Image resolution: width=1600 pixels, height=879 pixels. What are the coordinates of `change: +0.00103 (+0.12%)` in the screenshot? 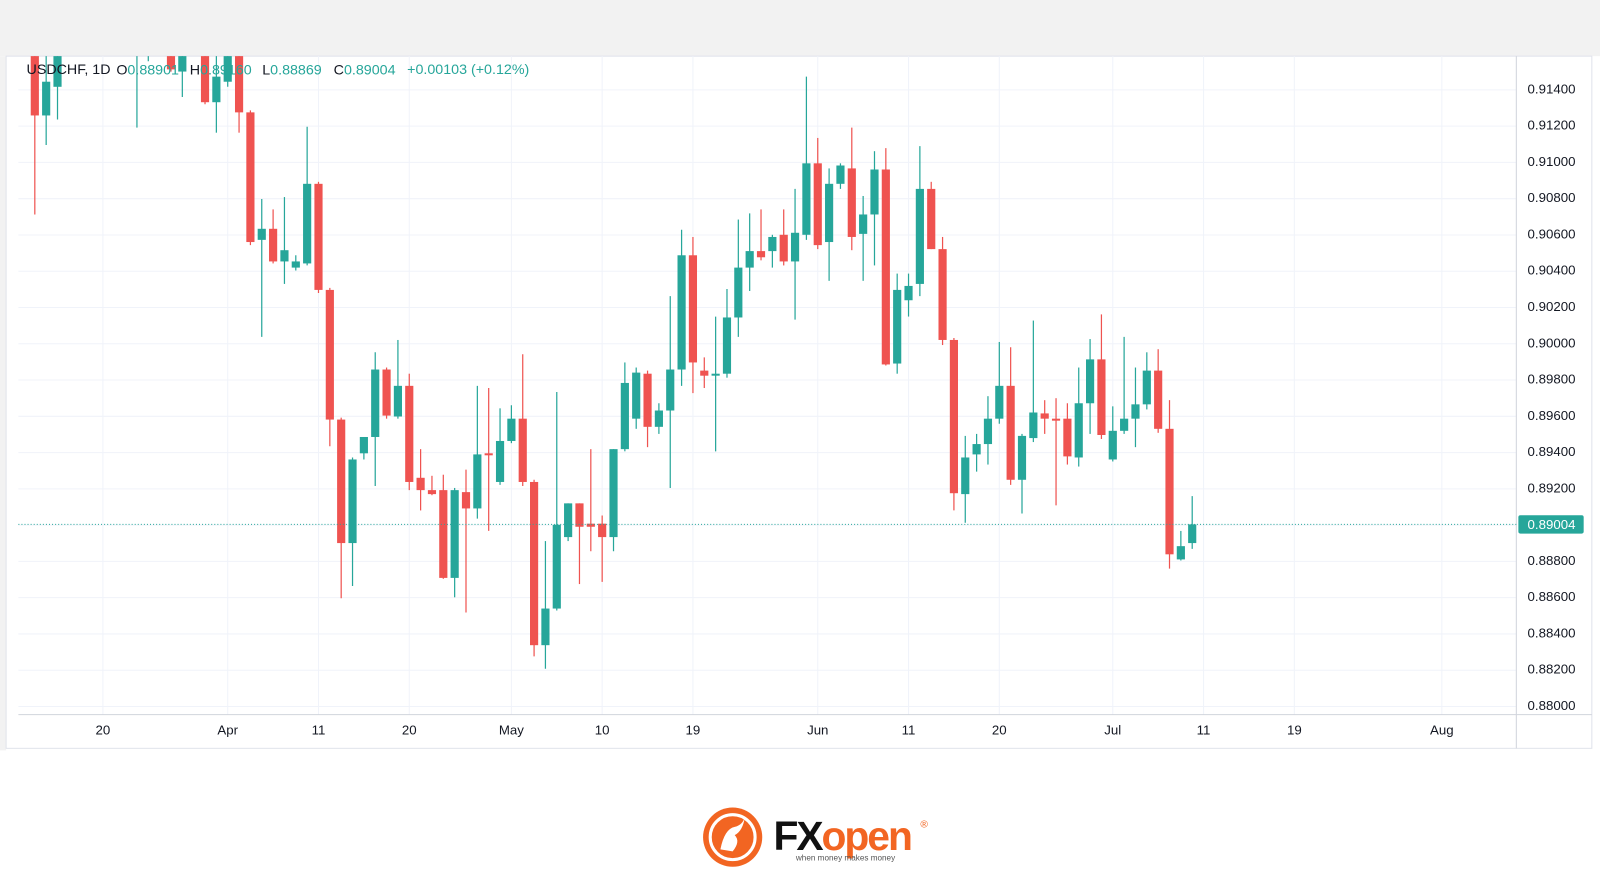 It's located at (468, 70).